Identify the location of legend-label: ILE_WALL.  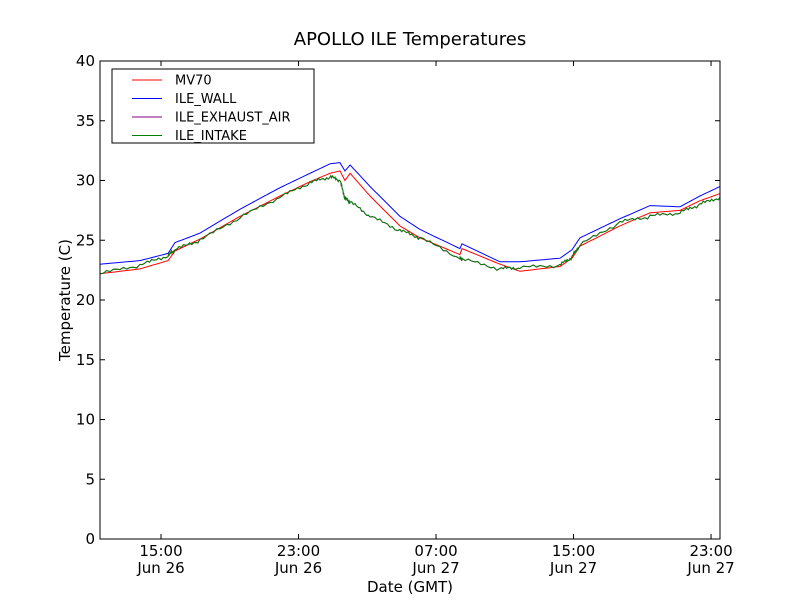
(206, 99).